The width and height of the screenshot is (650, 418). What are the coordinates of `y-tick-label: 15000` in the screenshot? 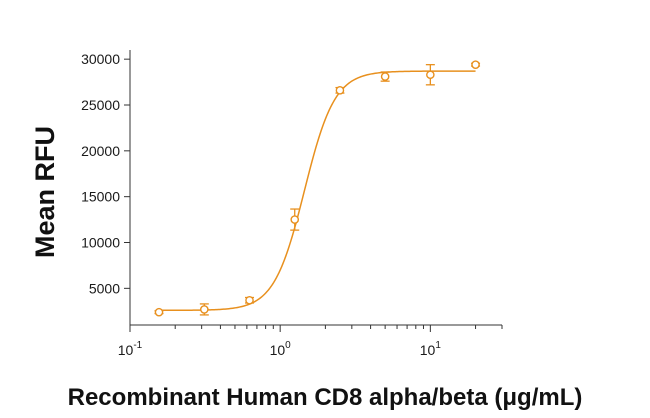 It's located at (100, 197).